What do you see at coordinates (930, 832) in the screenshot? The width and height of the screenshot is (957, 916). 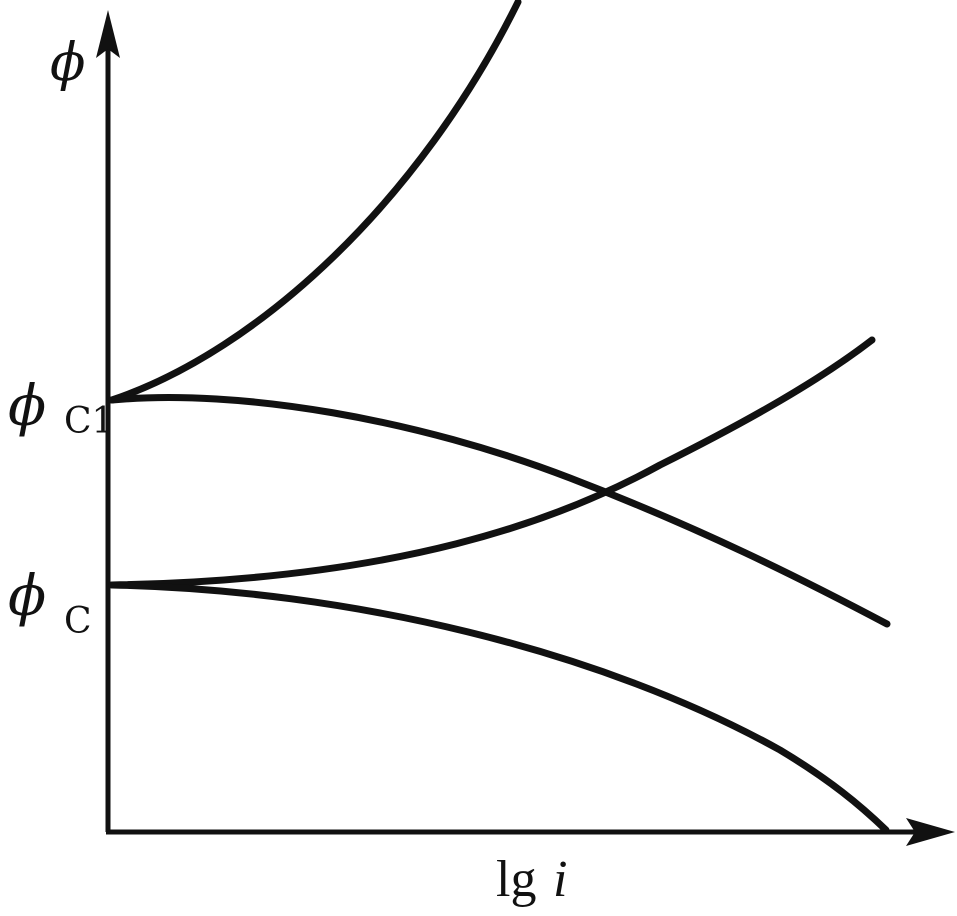 I see `x-axis-arrowhead` at bounding box center [930, 832].